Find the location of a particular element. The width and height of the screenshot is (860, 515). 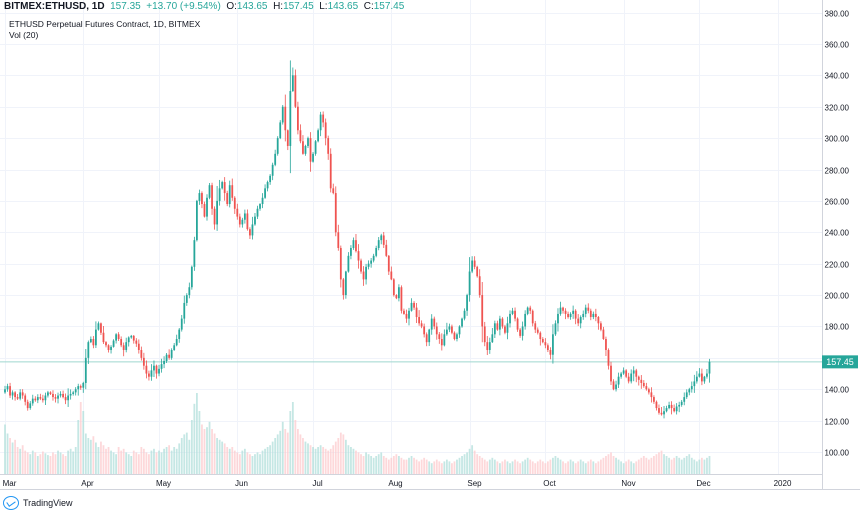

y-tick-label: 340.00 is located at coordinates (837, 76).